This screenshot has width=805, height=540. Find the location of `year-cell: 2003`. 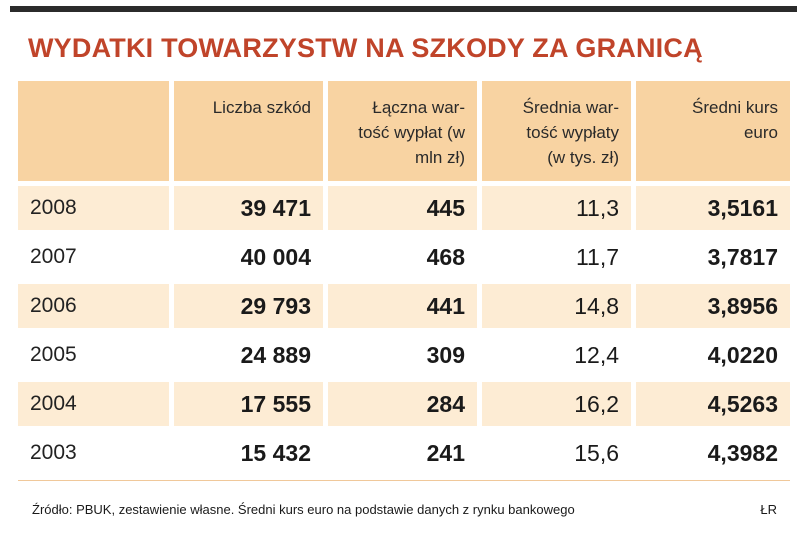

year-cell: 2003 is located at coordinates (96, 455).